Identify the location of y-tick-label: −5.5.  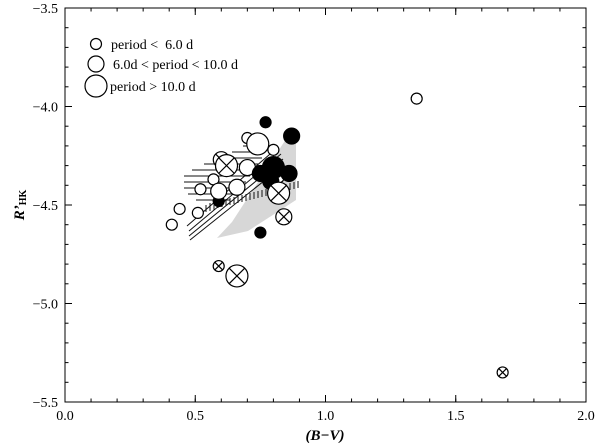
(45, 403).